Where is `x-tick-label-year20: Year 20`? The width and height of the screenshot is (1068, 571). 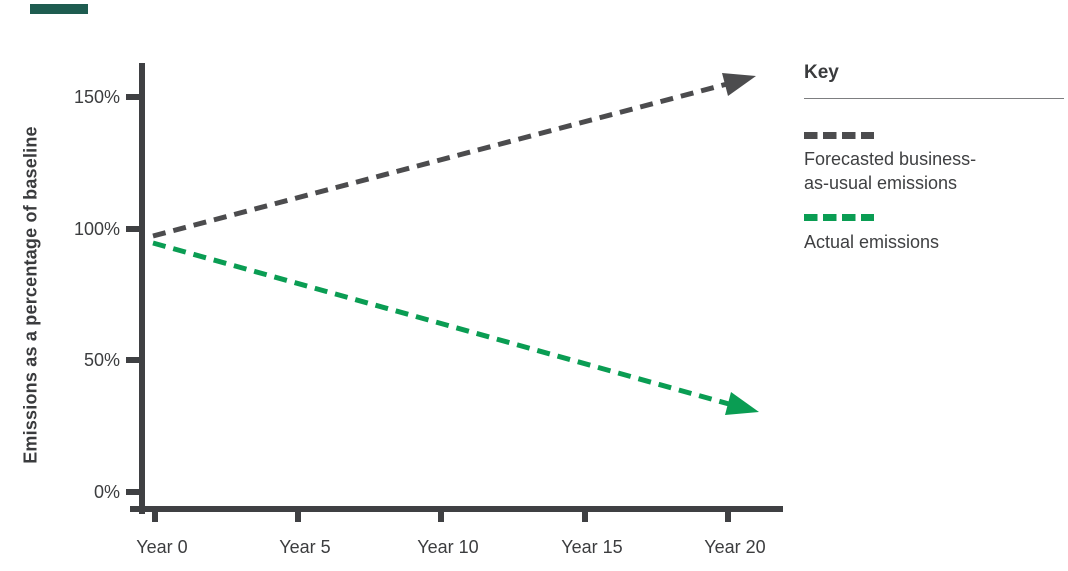 x-tick-label-year20: Year 20 is located at coordinates (735, 547).